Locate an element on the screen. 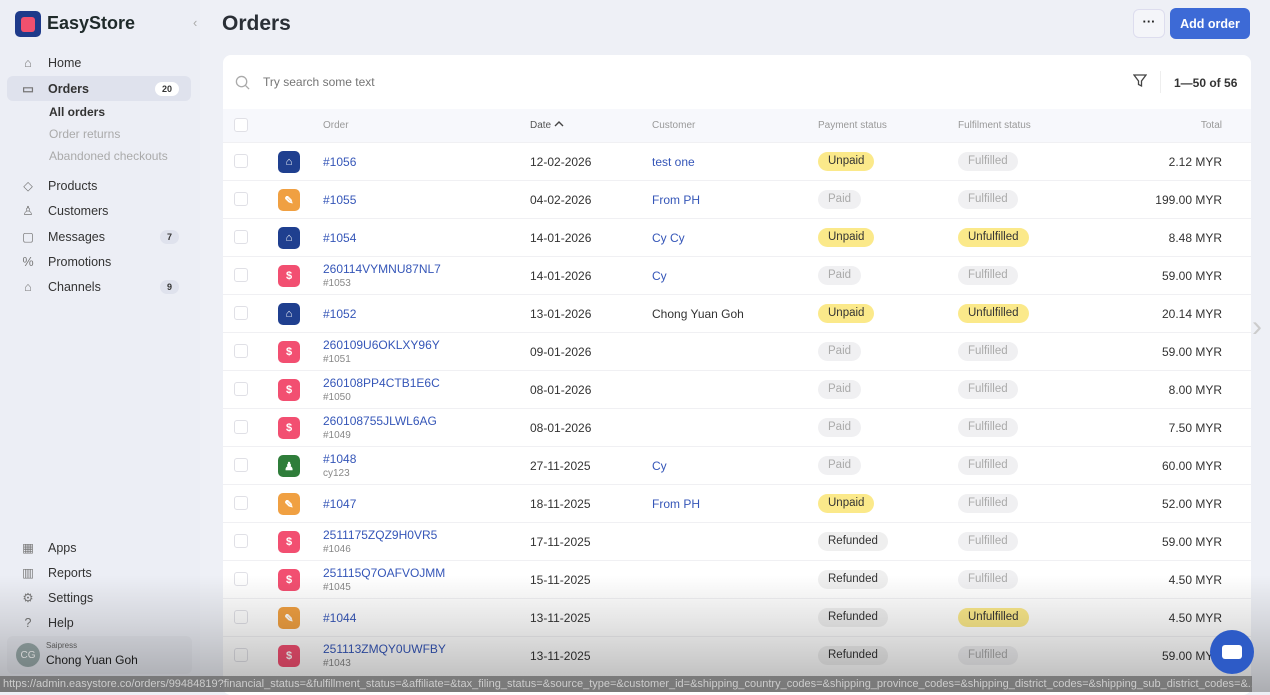 This screenshot has width=1270, height=695. order-date: 14-01-2026 is located at coordinates (561, 238).